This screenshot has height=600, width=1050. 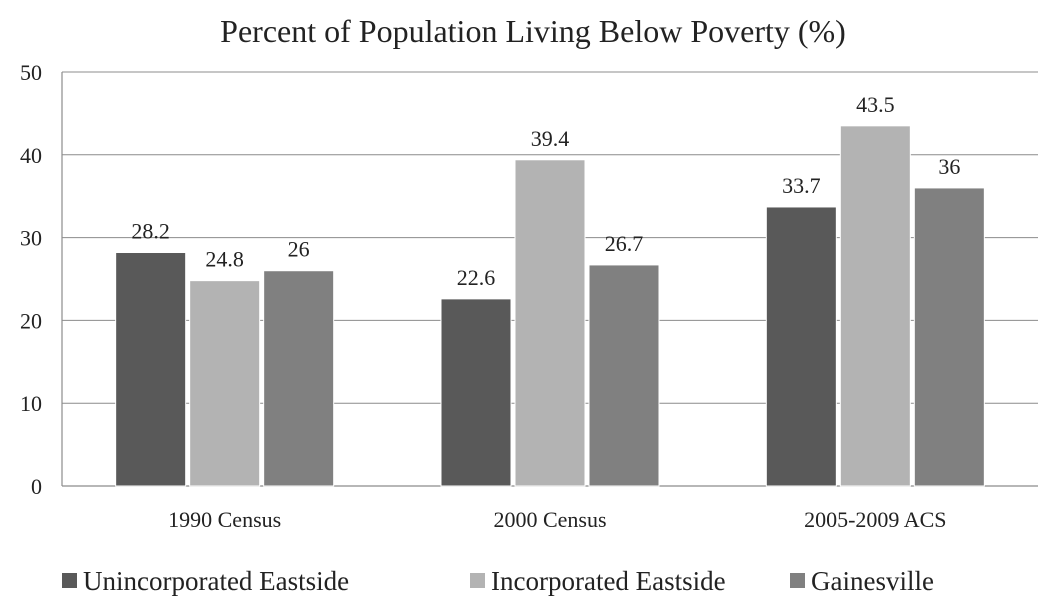 What do you see at coordinates (801, 185) in the screenshot?
I see `data-label: 33.7` at bounding box center [801, 185].